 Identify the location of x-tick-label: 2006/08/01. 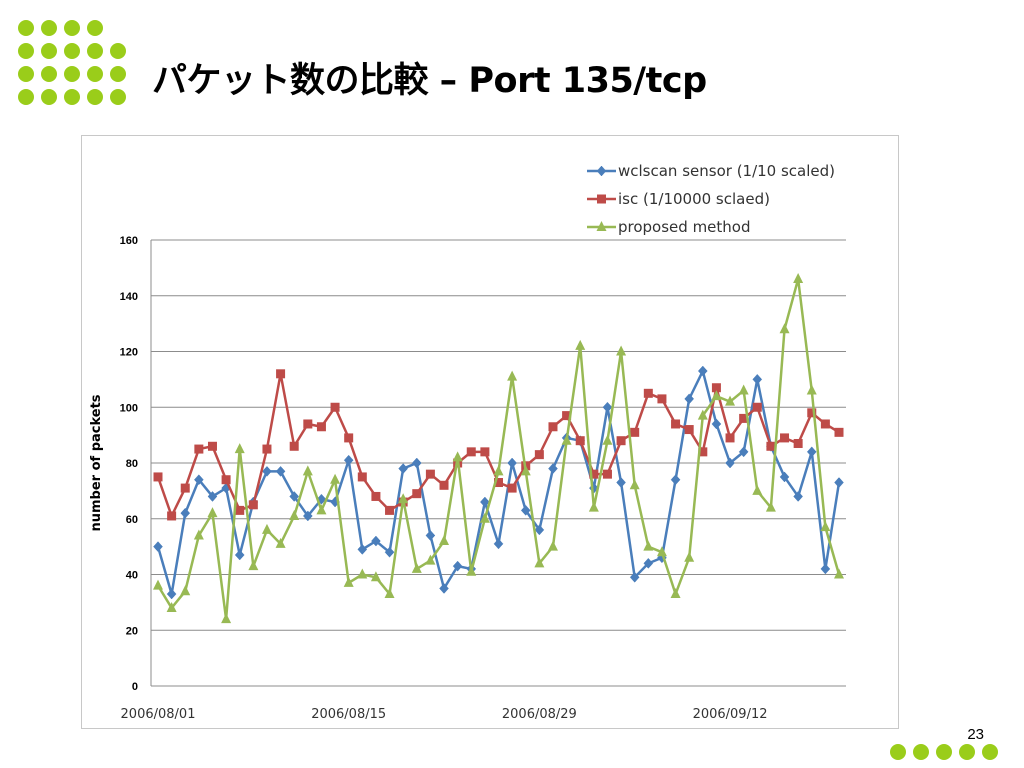
(158, 714).